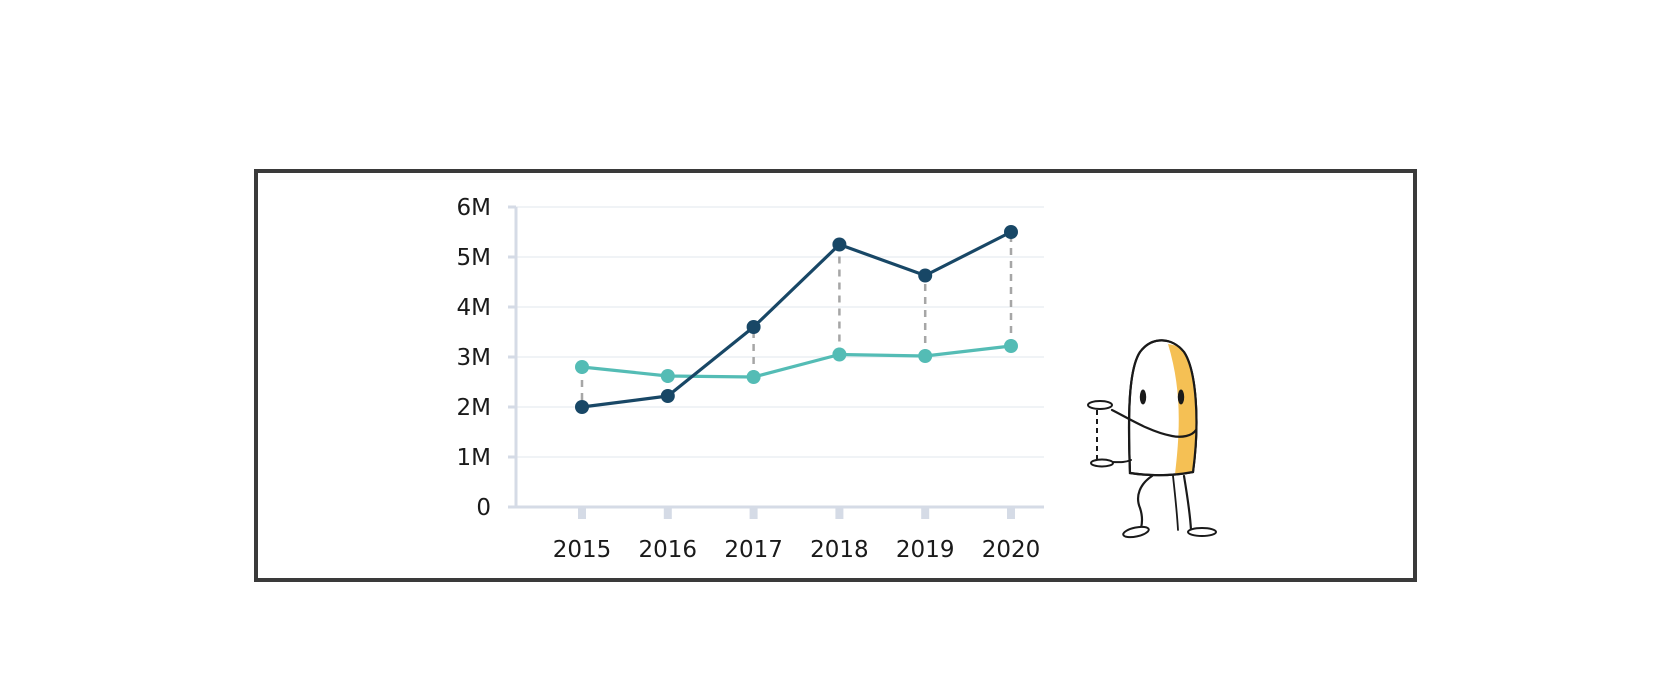 Image resolution: width=1671 pixels, height=678 pixels. What do you see at coordinates (1102, 463) in the screenshot?
I see `mascot-lower-hand` at bounding box center [1102, 463].